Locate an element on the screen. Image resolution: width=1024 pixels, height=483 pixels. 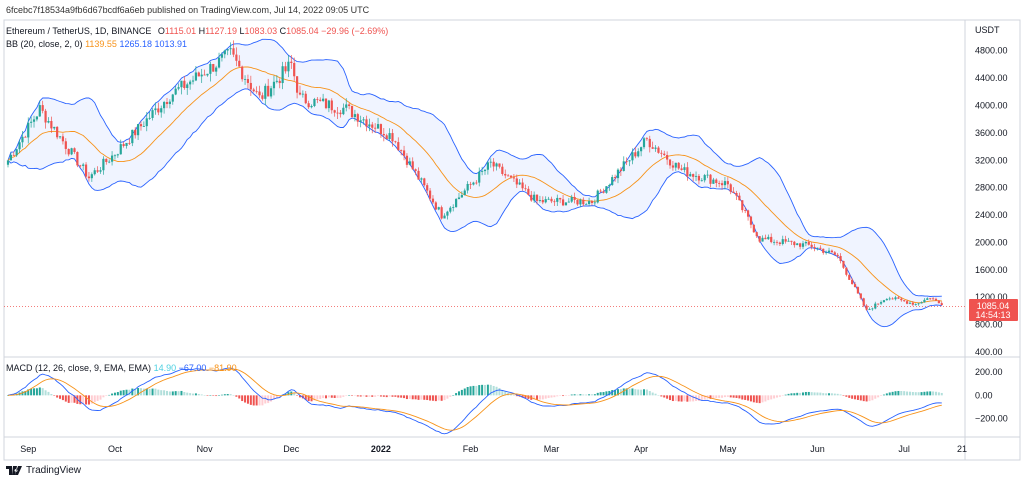
currency-label: USDT is located at coordinates (987, 30).